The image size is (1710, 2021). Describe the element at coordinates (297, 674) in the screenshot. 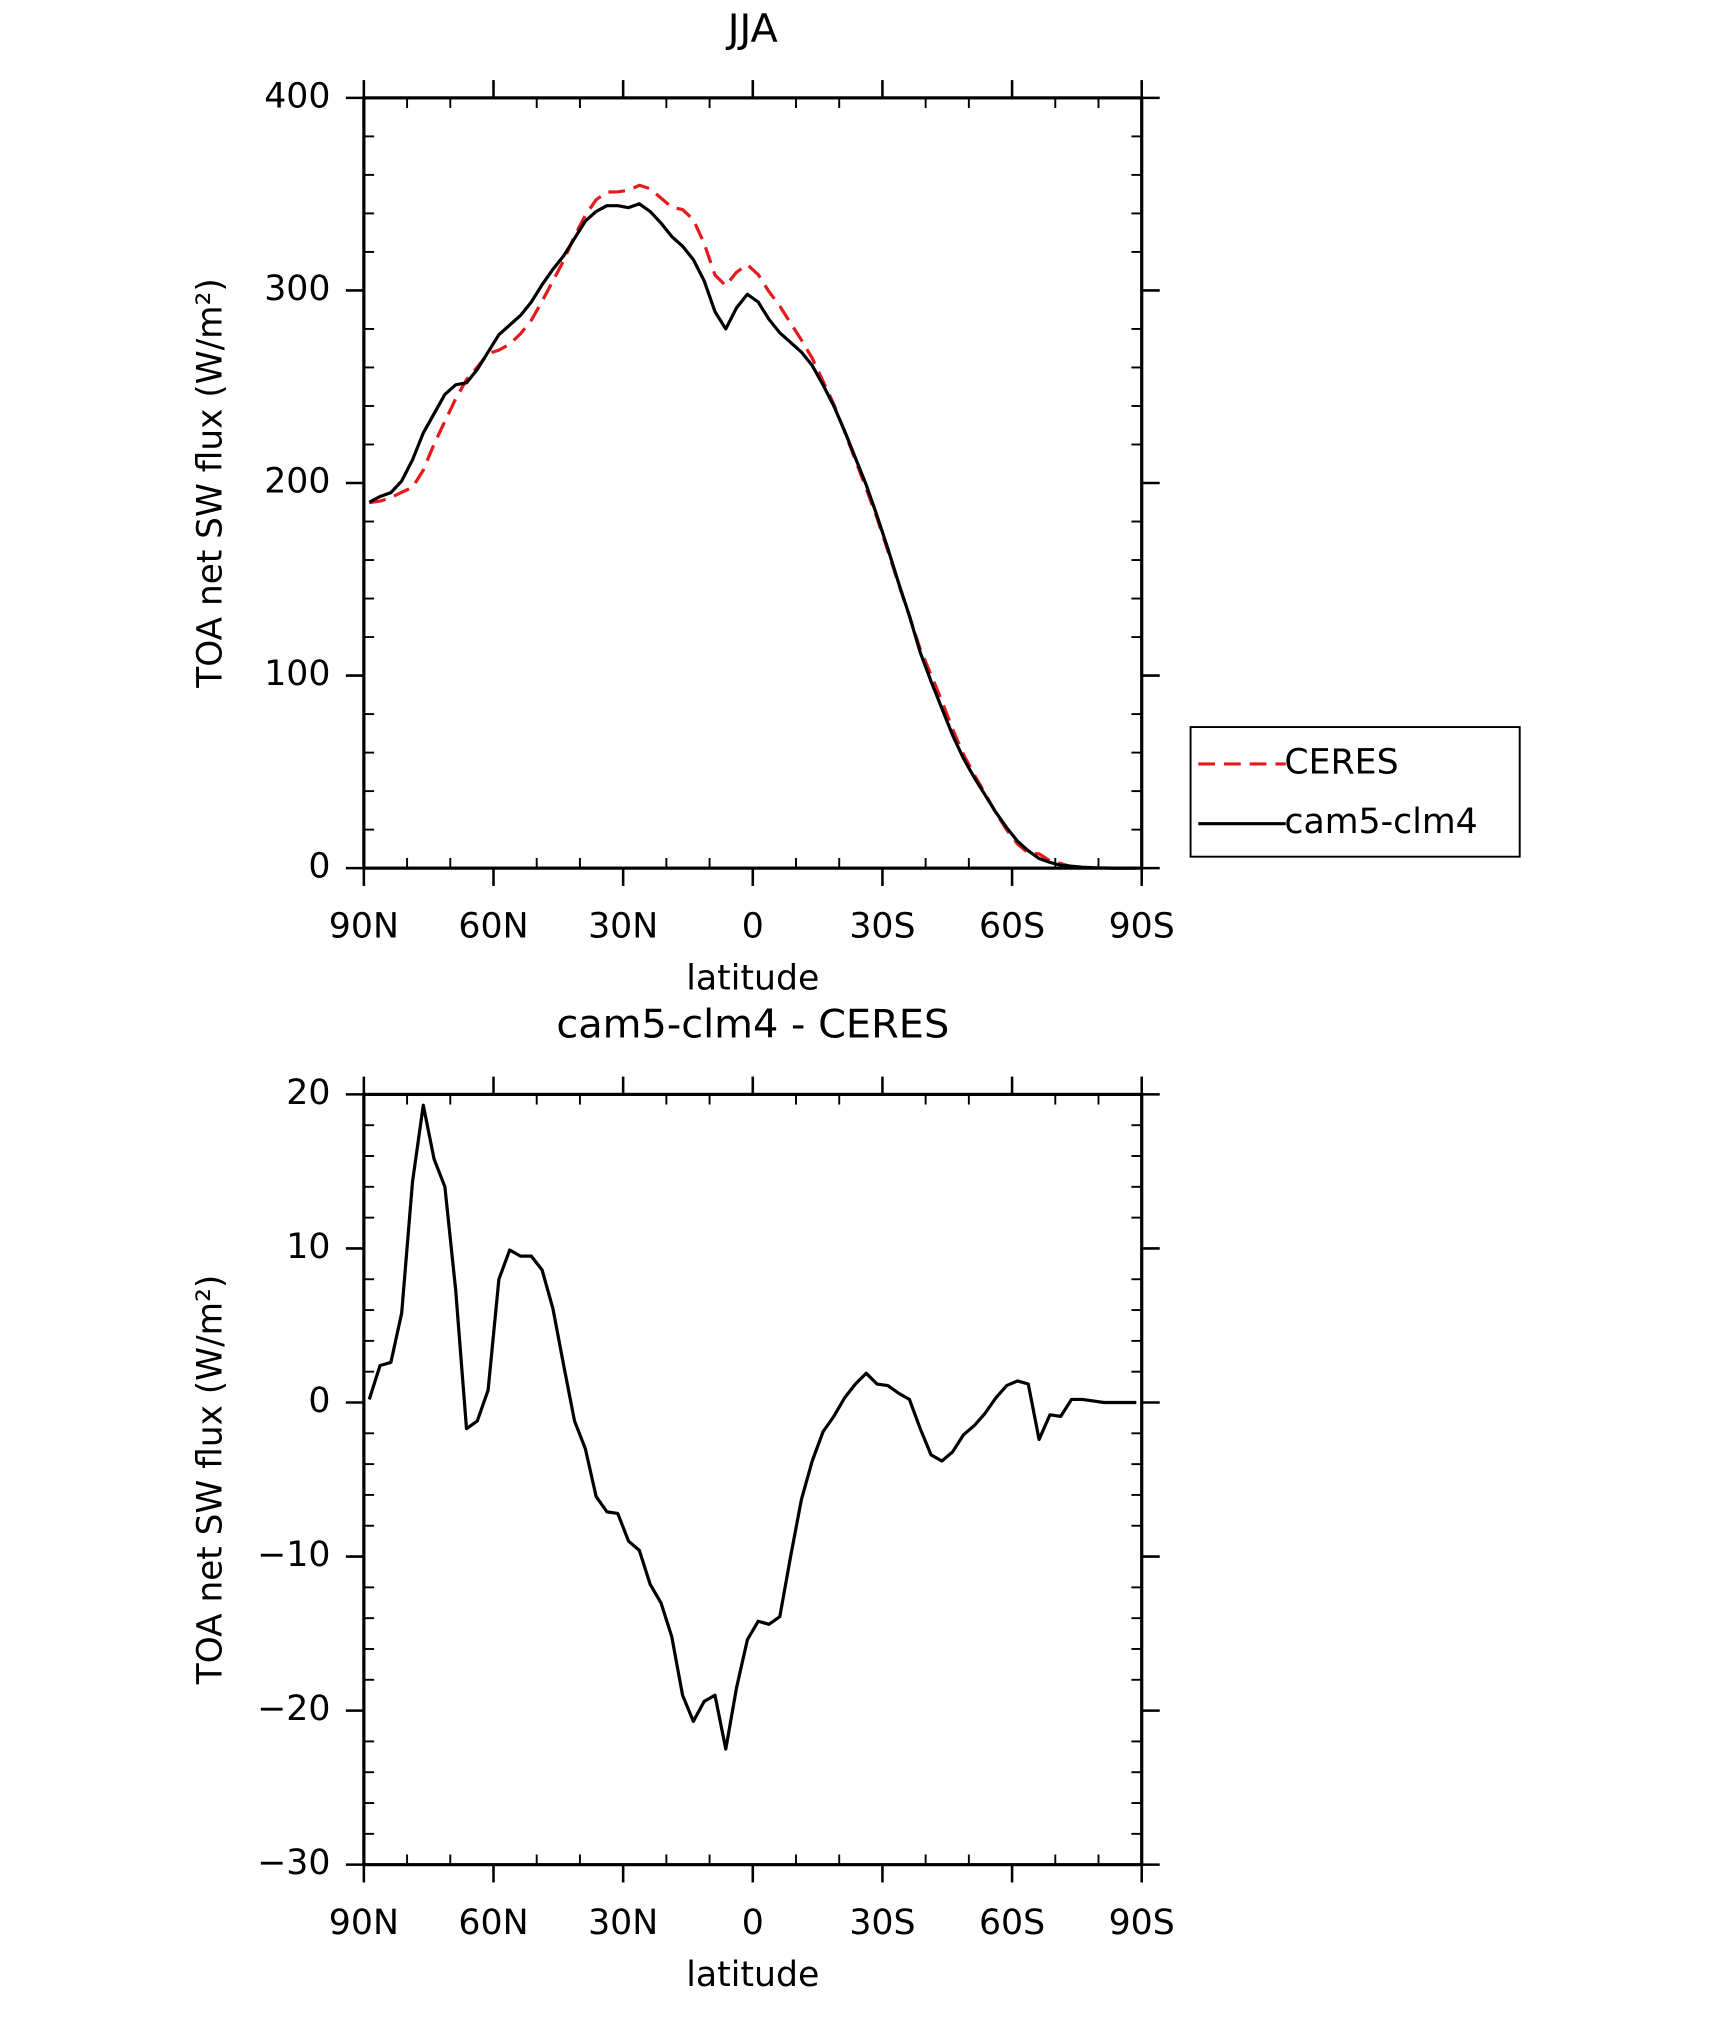

I see `y-tick-label: 100` at that location.